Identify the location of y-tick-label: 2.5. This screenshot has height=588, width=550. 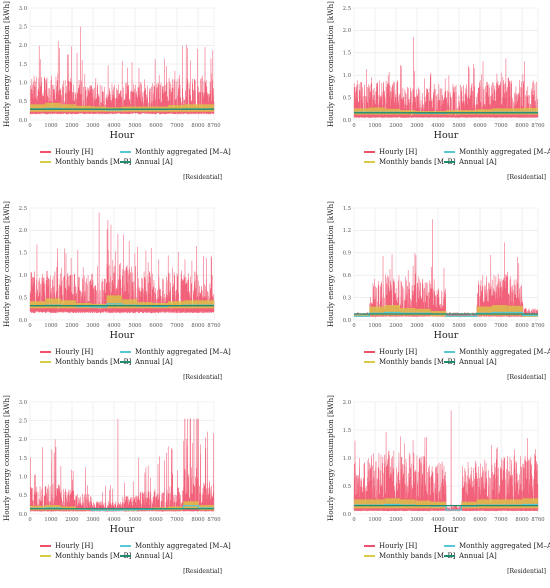
(23, 209).